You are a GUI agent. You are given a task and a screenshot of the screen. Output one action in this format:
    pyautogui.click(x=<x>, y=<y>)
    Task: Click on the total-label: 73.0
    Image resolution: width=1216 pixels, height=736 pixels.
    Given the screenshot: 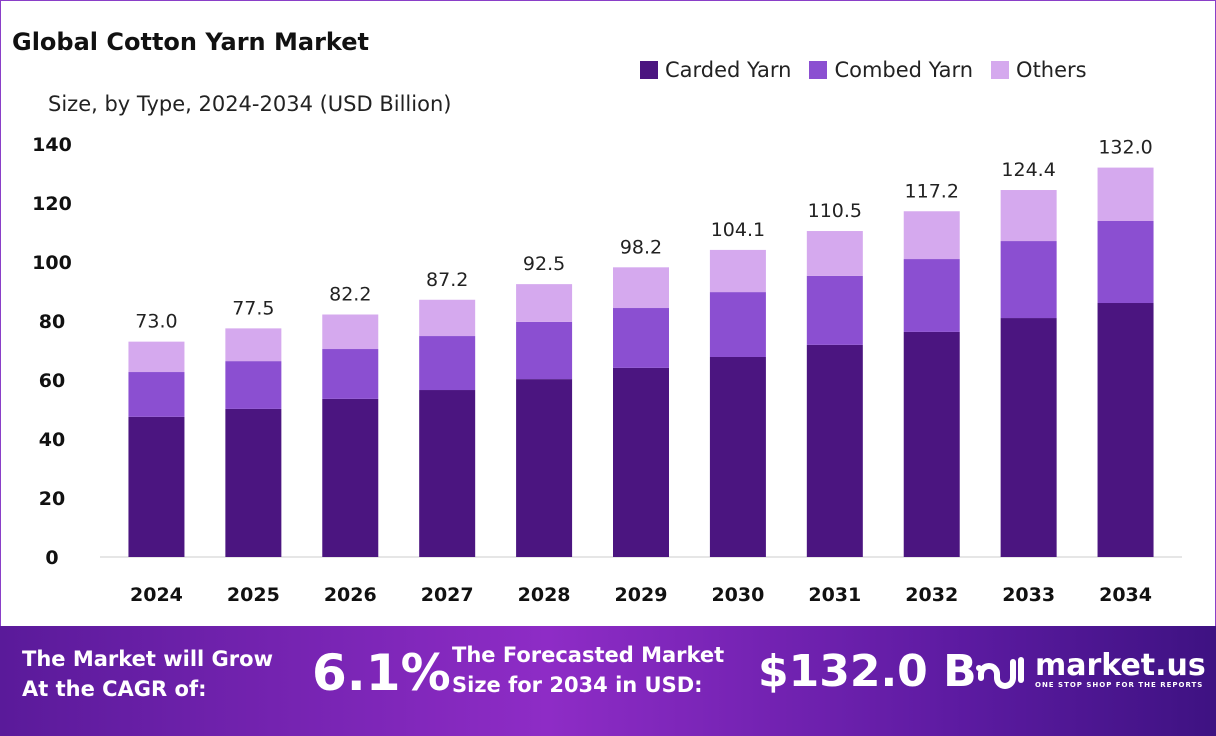 What is the action you would take?
    pyautogui.click(x=156, y=322)
    